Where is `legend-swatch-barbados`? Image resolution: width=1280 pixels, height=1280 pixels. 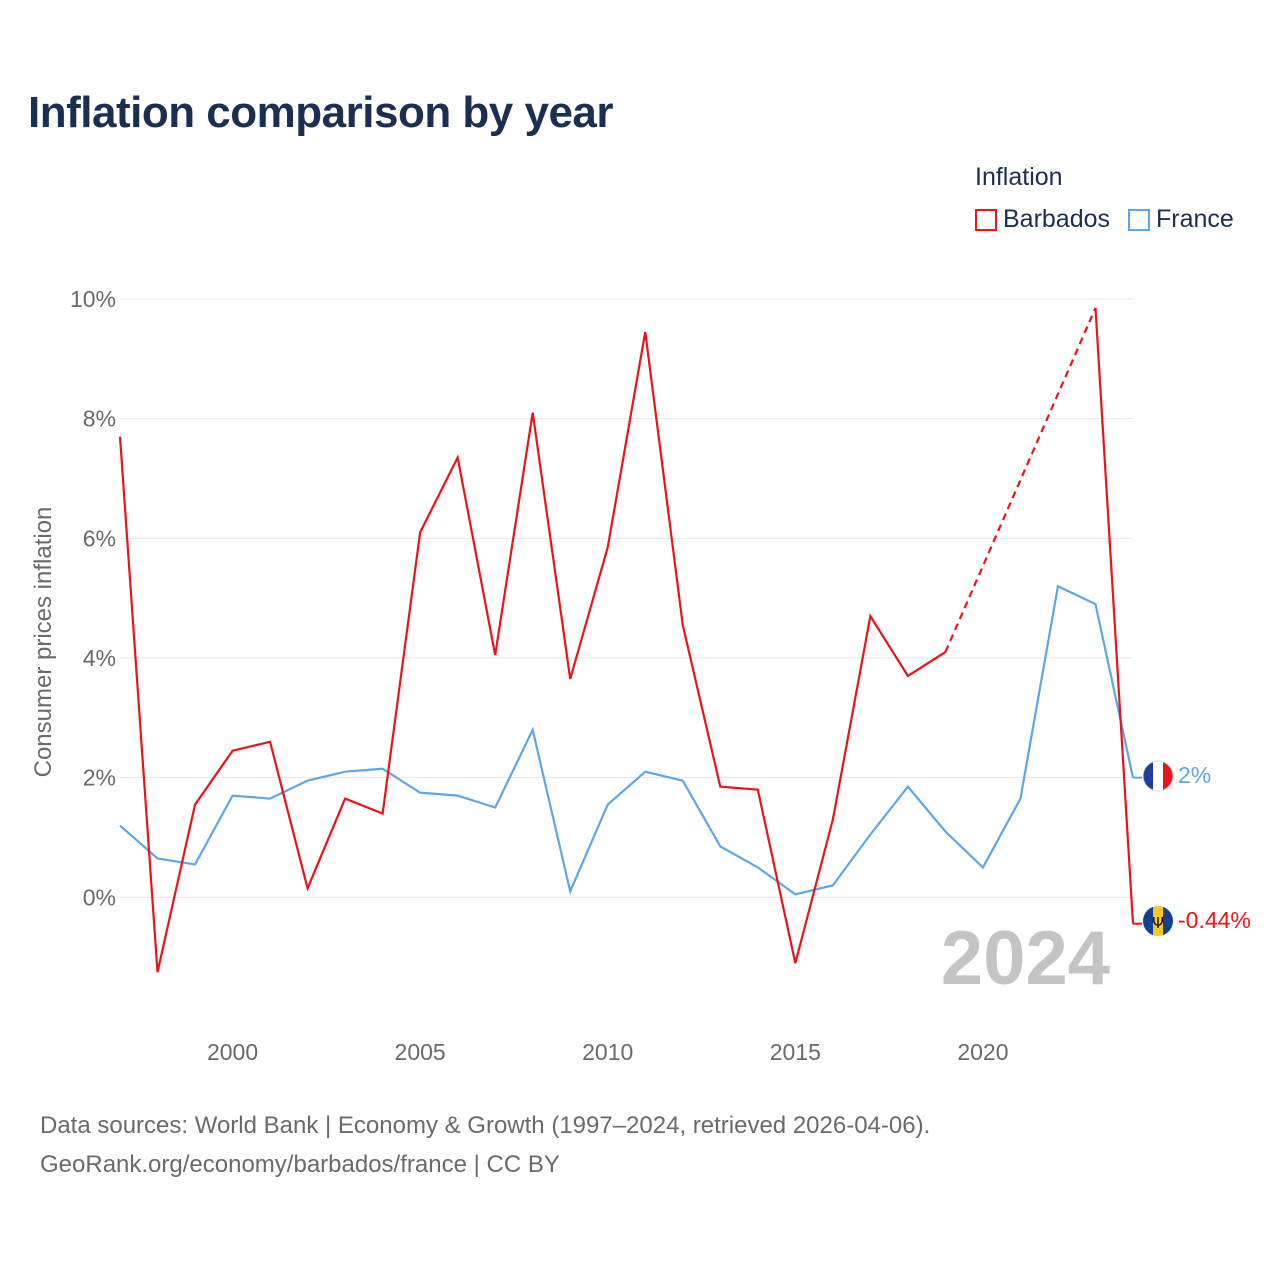
legend-swatch-barbados is located at coordinates (986, 219).